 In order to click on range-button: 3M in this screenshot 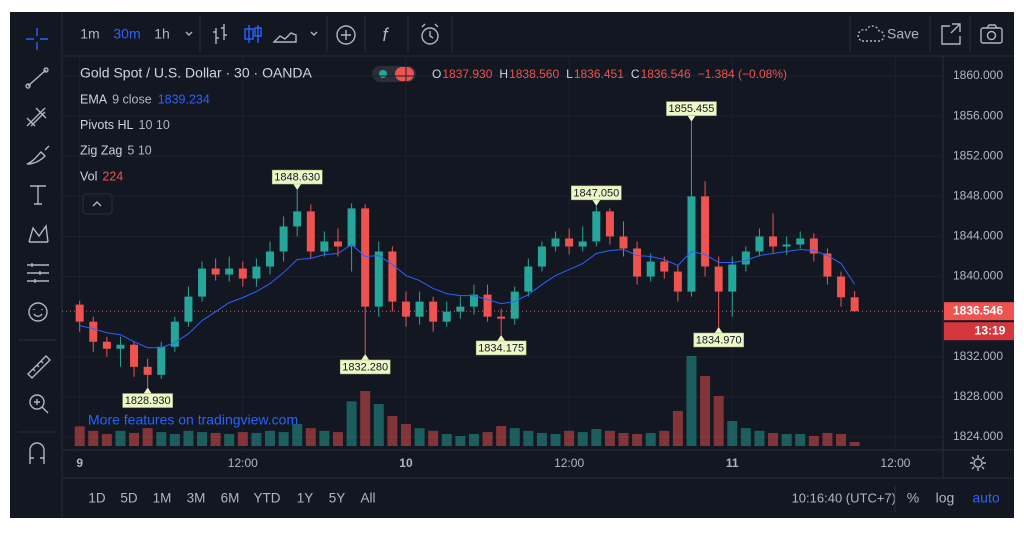, I will do `click(196, 498)`.